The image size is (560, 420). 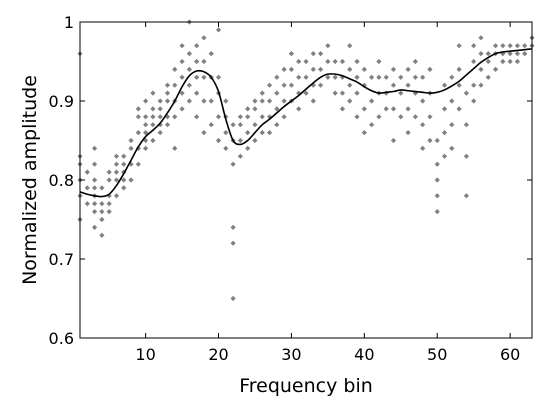 What do you see at coordinates (61, 259) in the screenshot?
I see `y-tick-label: 0.7` at bounding box center [61, 259].